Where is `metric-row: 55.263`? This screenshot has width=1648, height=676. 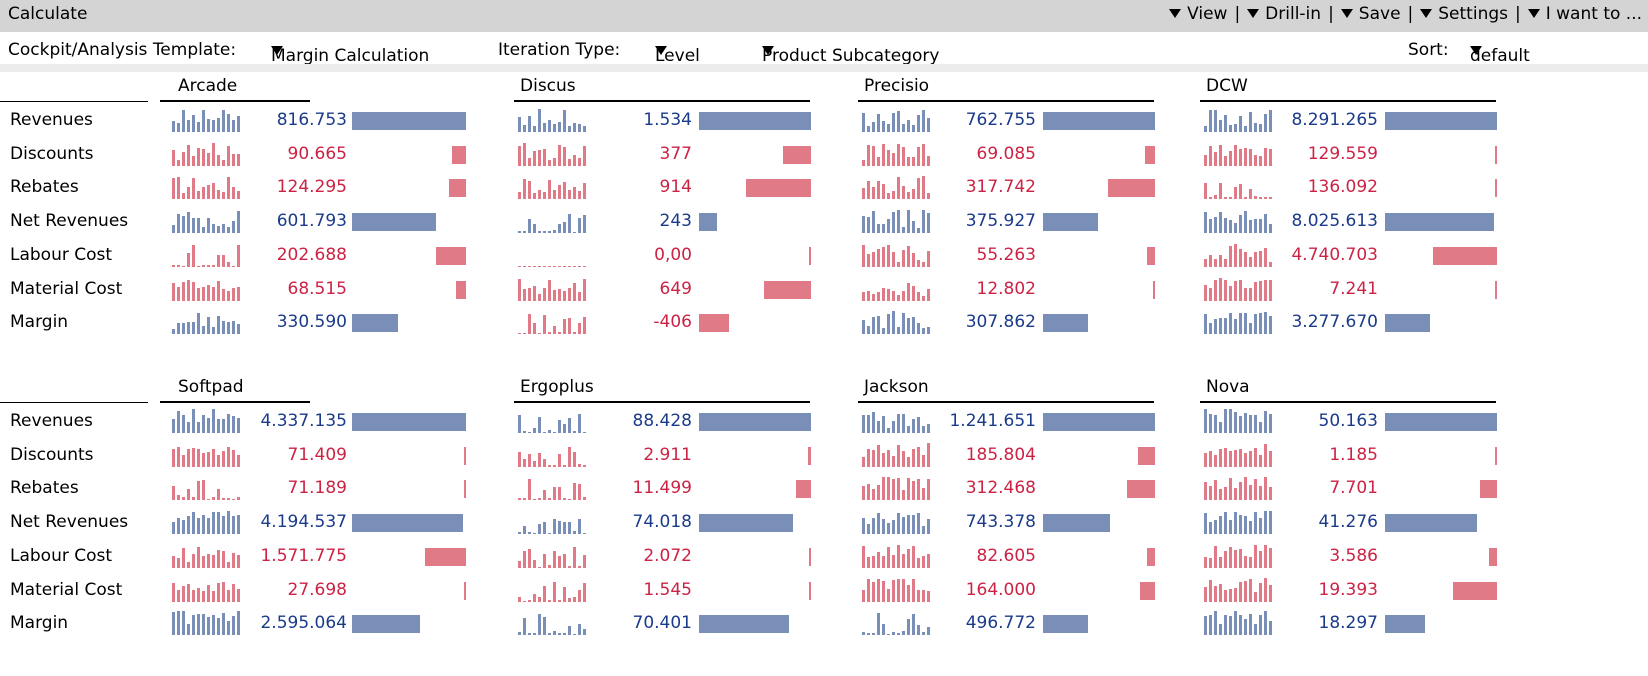 metric-row: 55.263 is located at coordinates (1013, 256).